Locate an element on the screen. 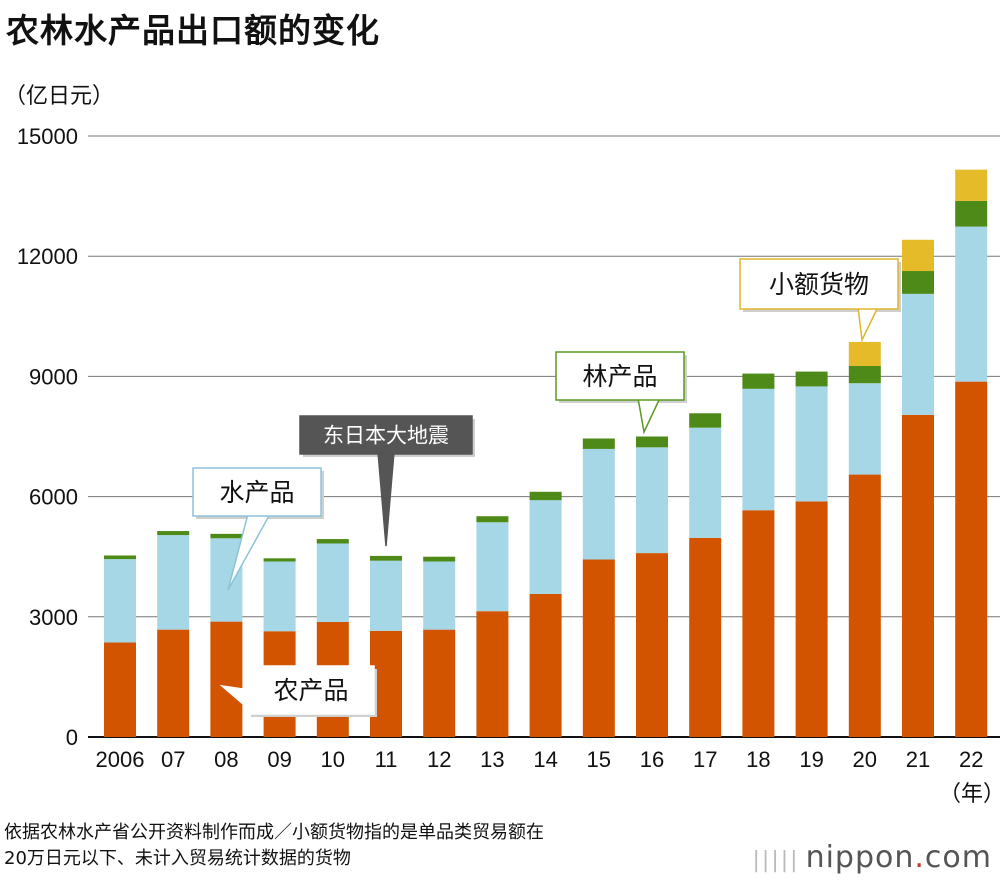 The width and height of the screenshot is (1000, 880). x-tick-label: 12 is located at coordinates (439, 759).